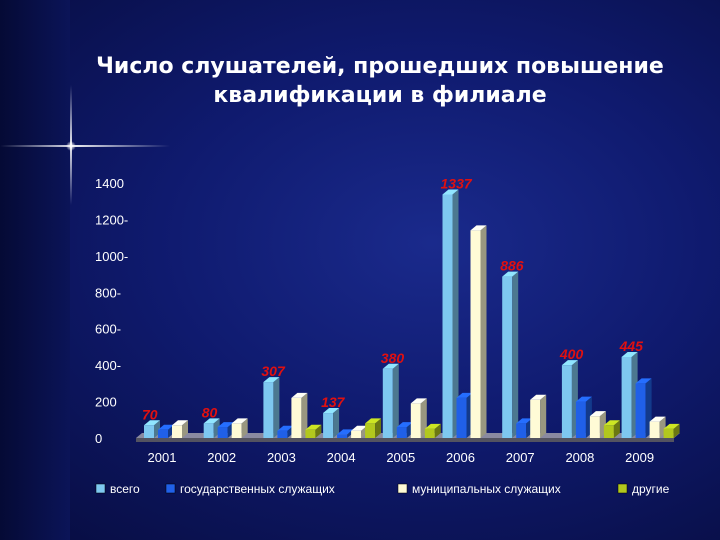 The height and width of the screenshot is (540, 720). I want to click on bar-top-other-2009, so click(671, 426).